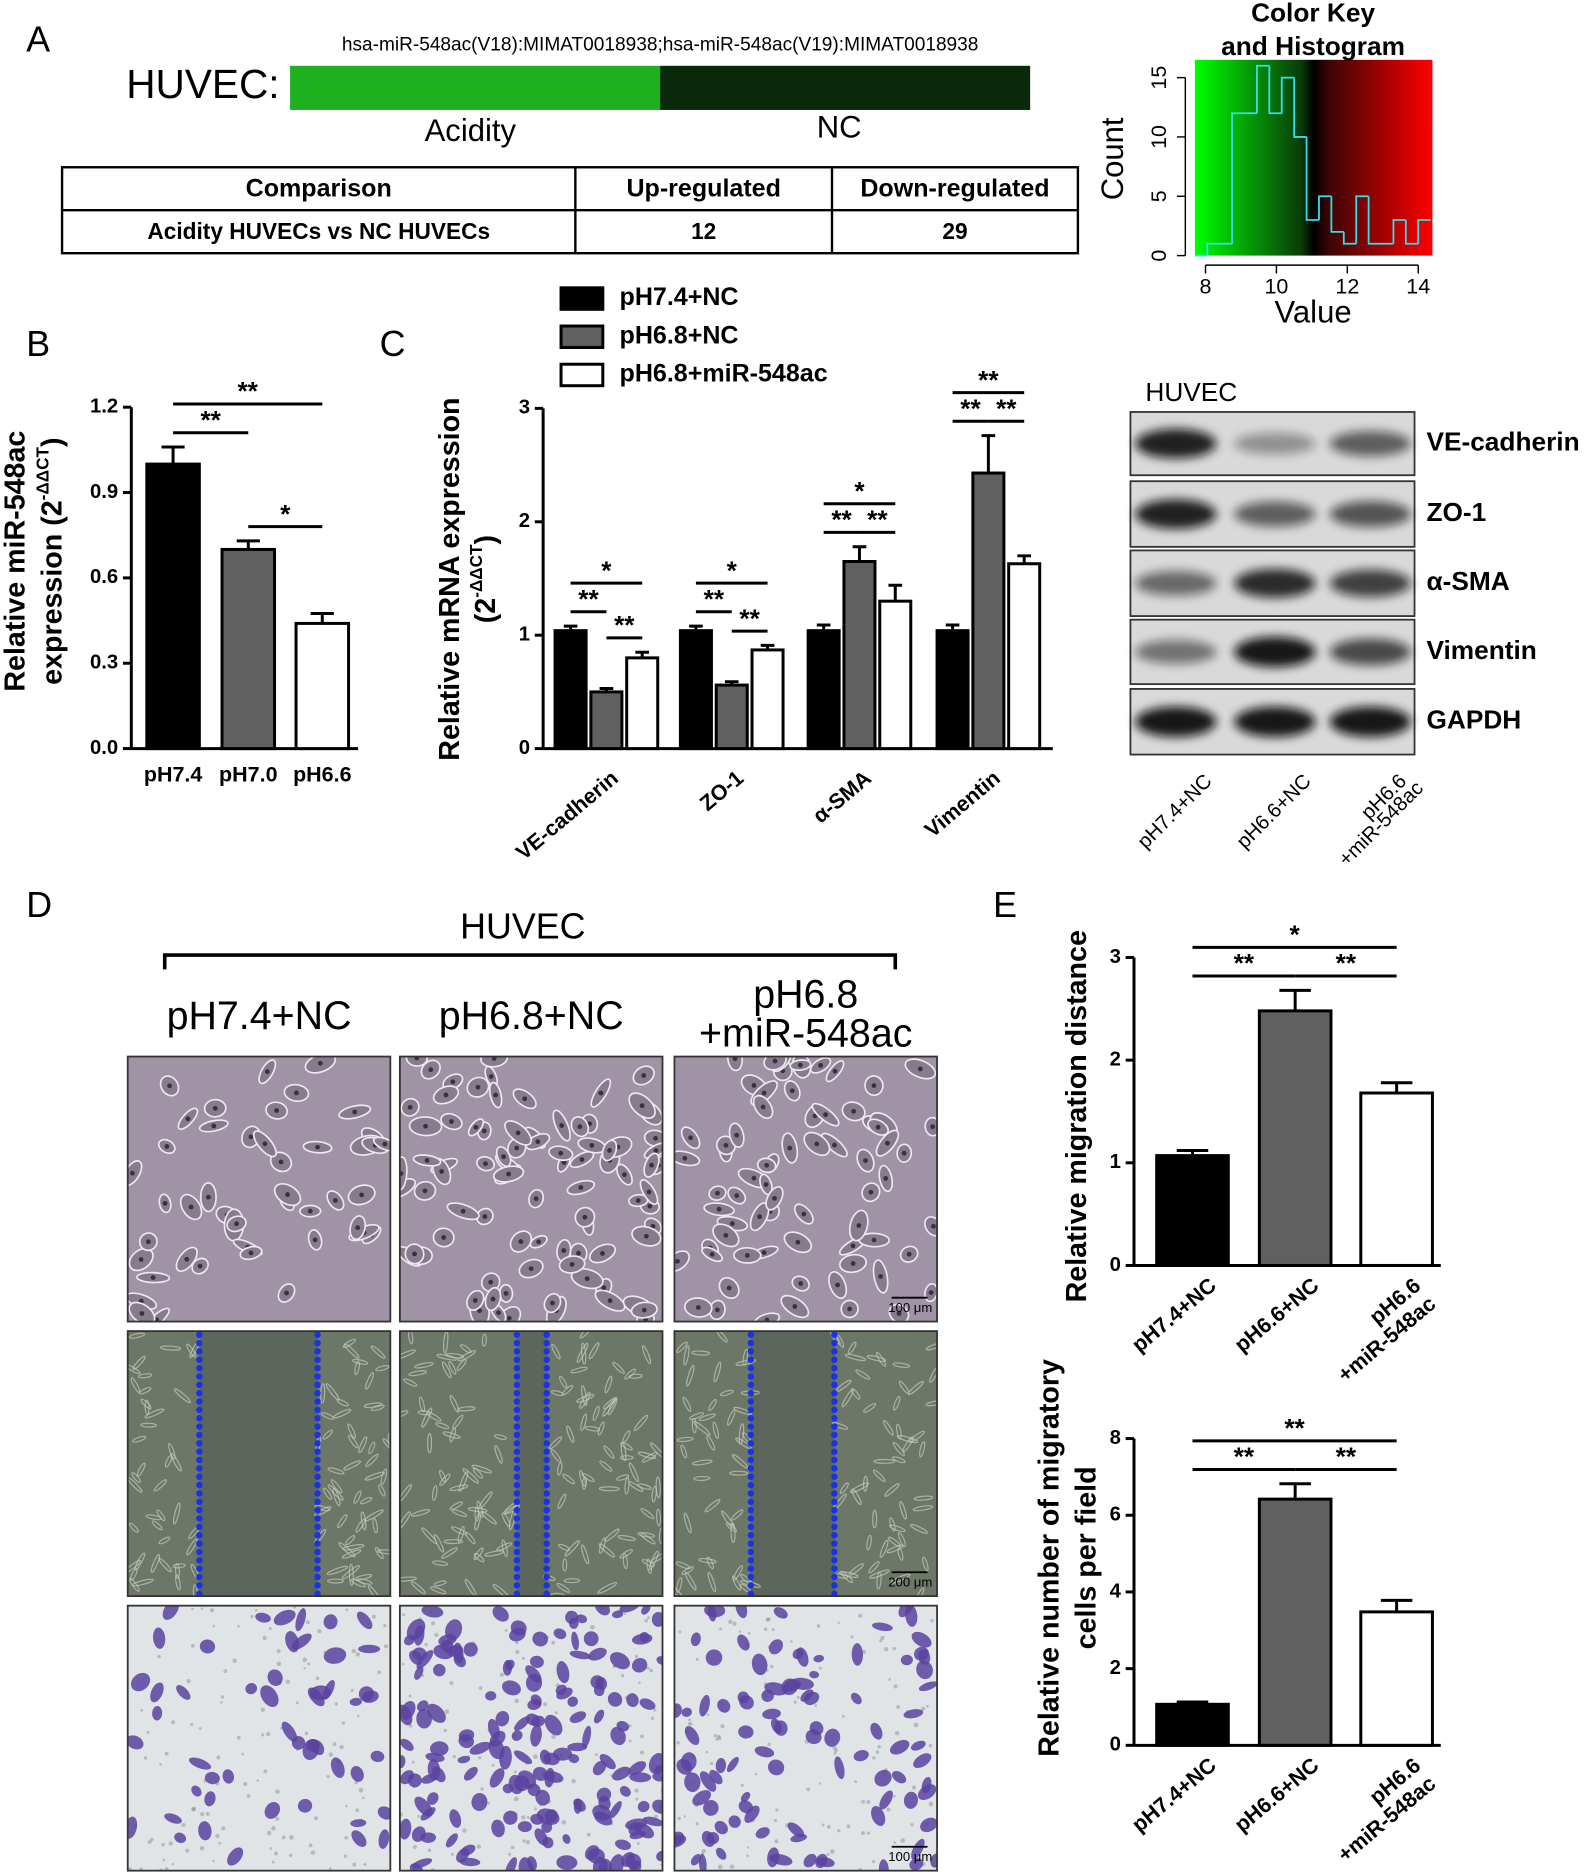  Describe the element at coordinates (606, 720) in the screenshot. I see `bar` at that location.